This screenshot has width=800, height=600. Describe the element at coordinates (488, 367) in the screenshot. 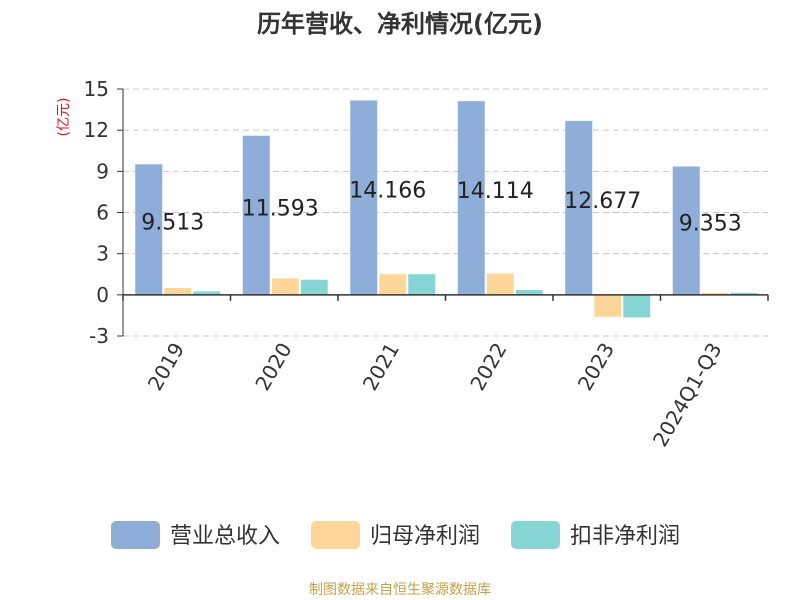

I see `x-tick-label: 2022` at that location.